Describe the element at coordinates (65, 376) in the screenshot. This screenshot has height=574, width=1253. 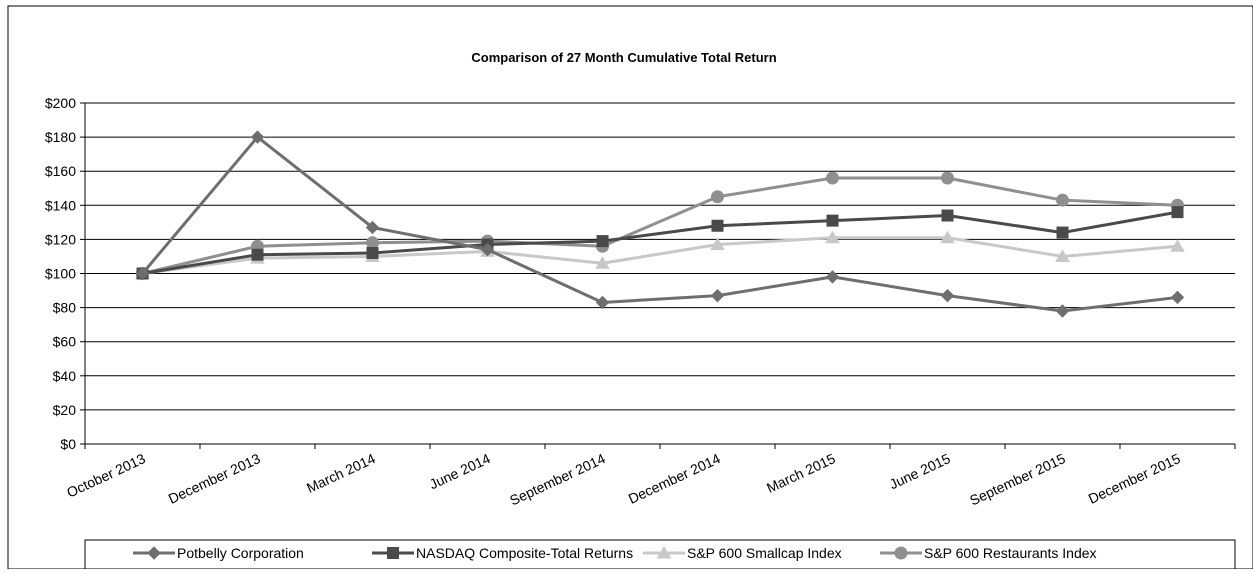
I see `y-tick-label: $40` at that location.